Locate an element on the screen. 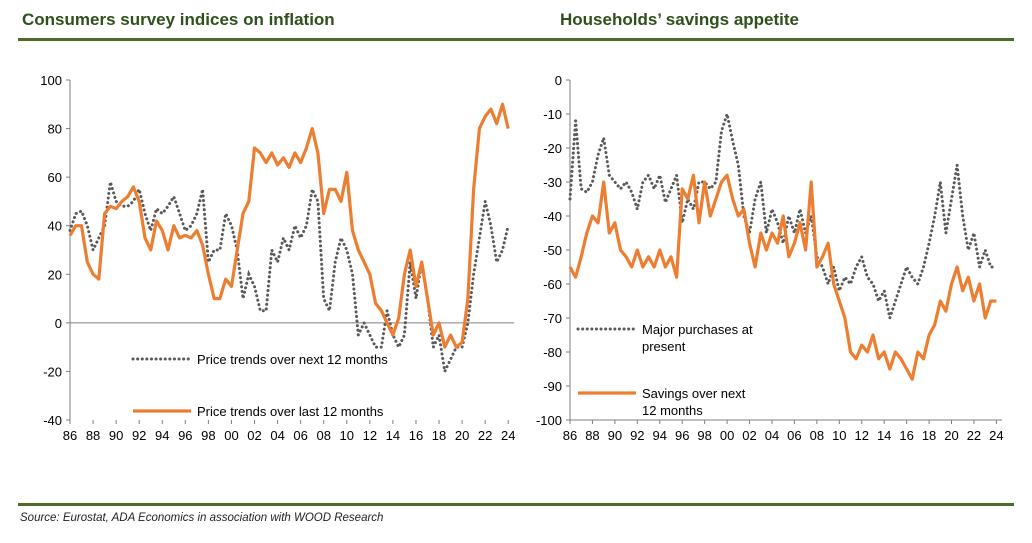 This screenshot has height=543, width=1032. left-x-tick-label: 96 is located at coordinates (185, 435).